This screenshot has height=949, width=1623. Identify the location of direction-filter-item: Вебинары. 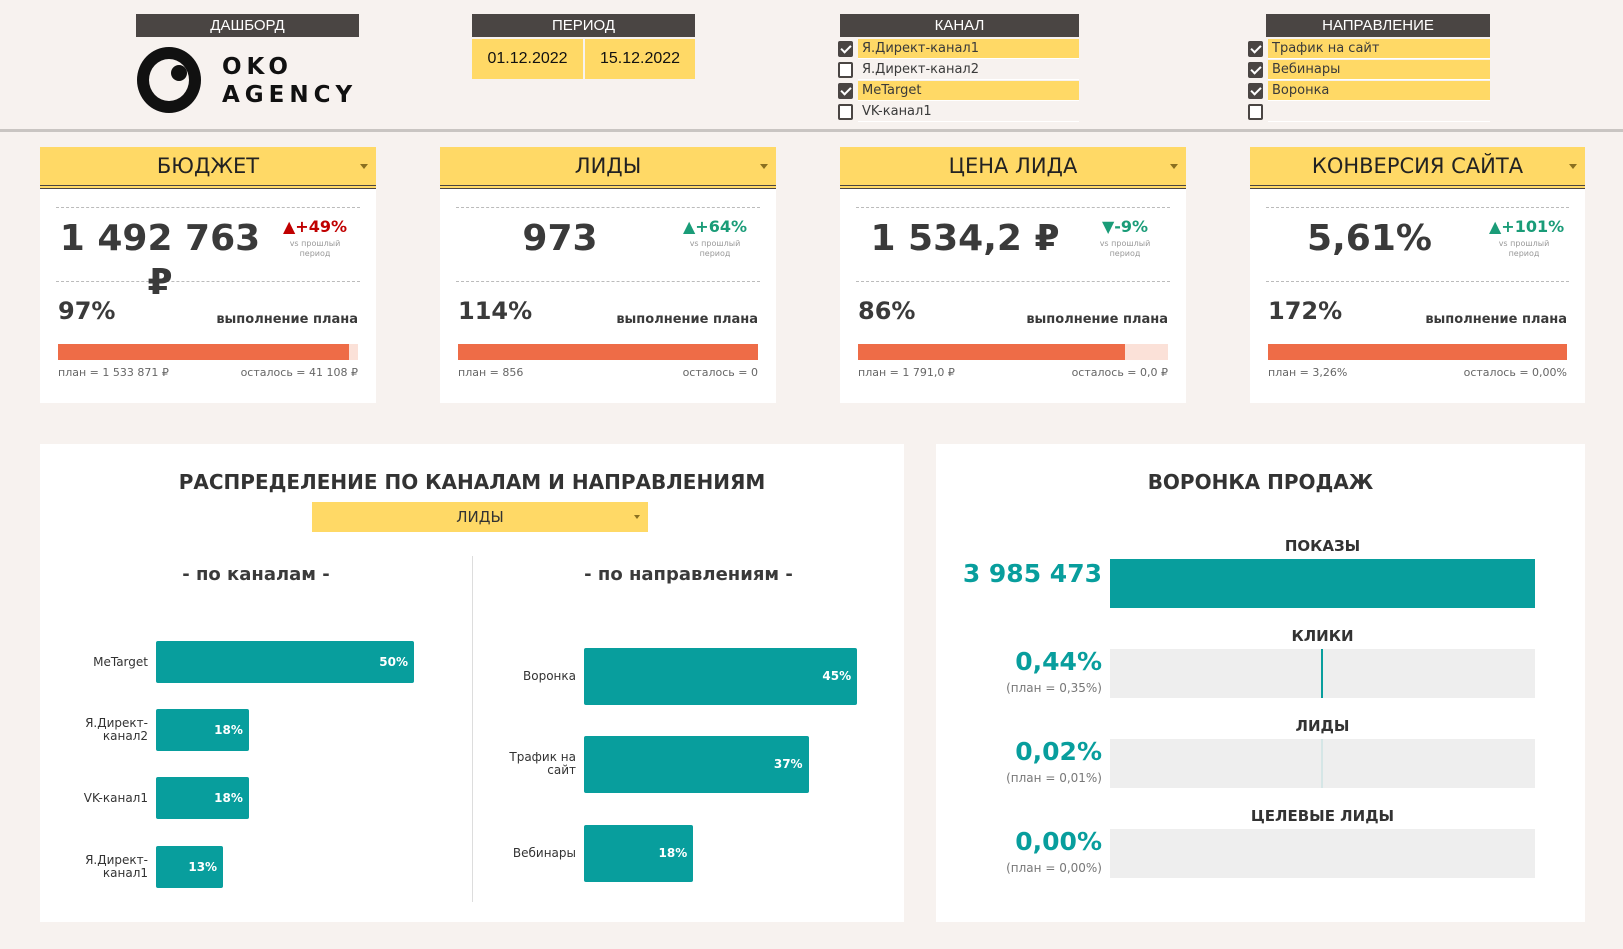
(1369, 70).